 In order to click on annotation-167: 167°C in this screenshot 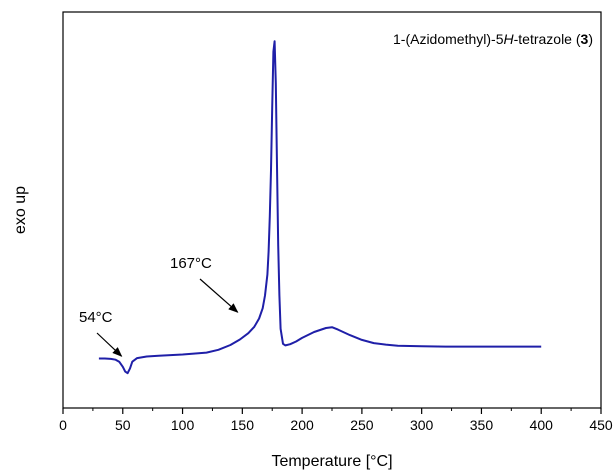, I will do `click(204, 284)`.